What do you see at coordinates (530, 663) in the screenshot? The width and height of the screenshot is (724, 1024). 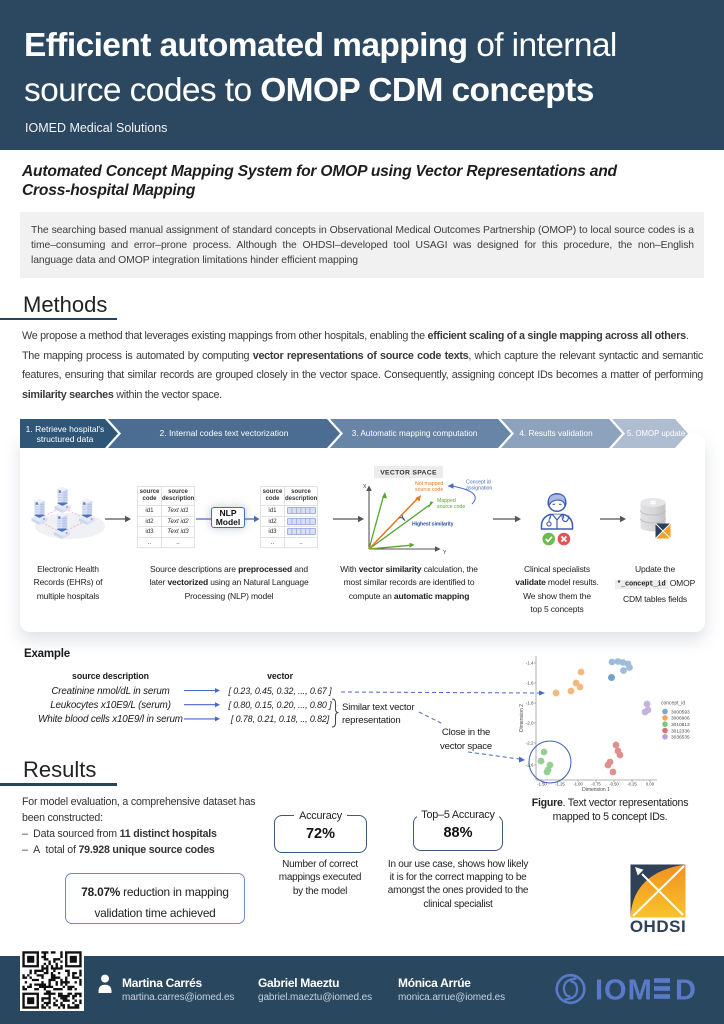 I see `svg-text: -1.4` at bounding box center [530, 663].